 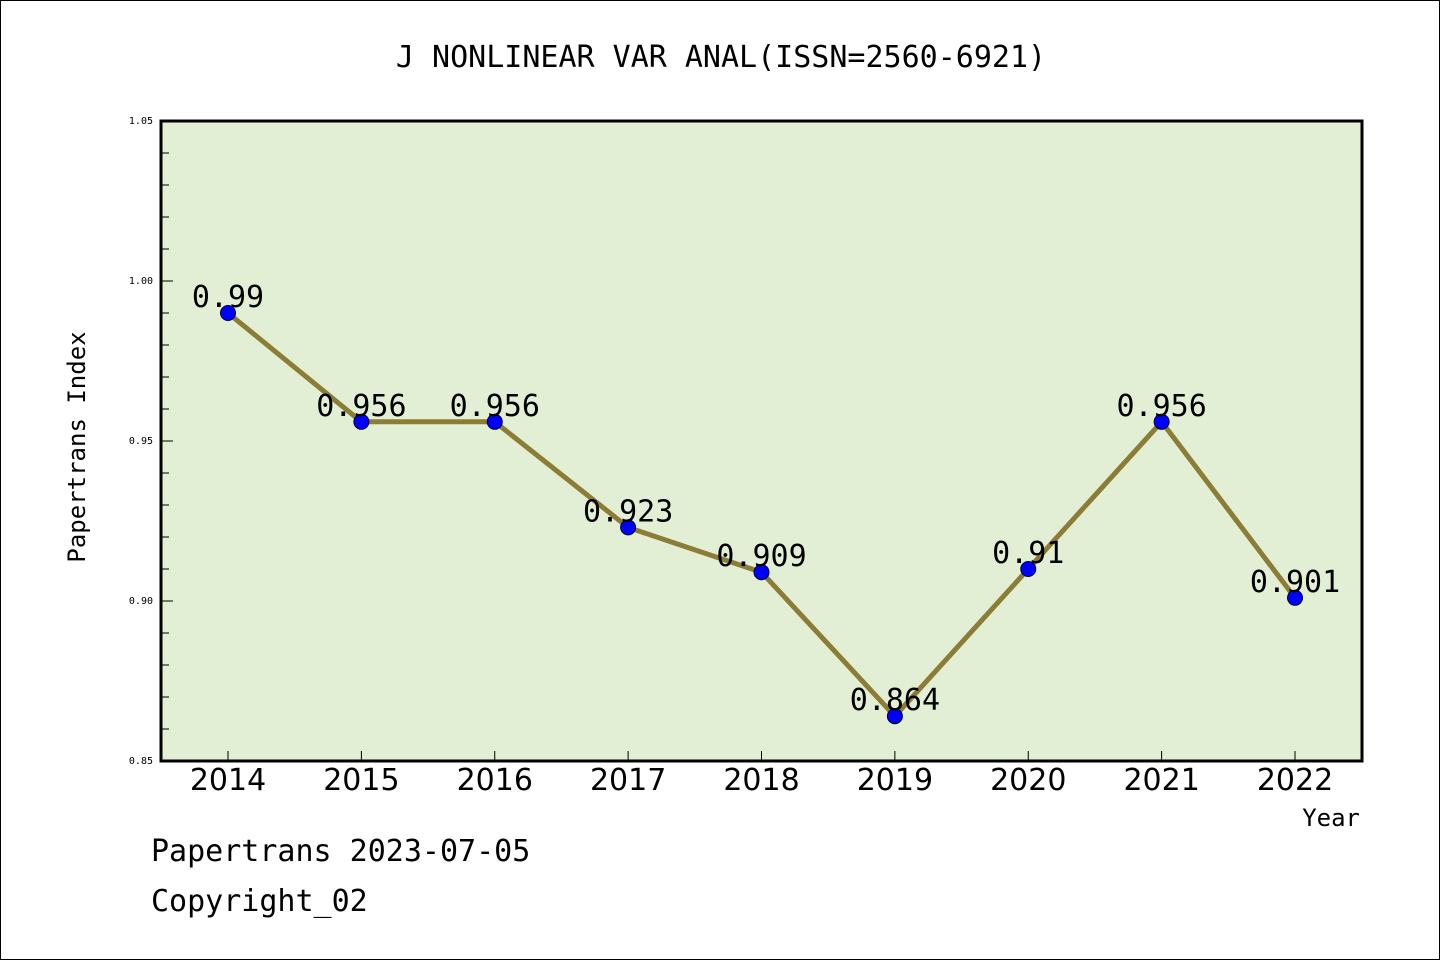 I want to click on data-label: 0.923, so click(x=628, y=511).